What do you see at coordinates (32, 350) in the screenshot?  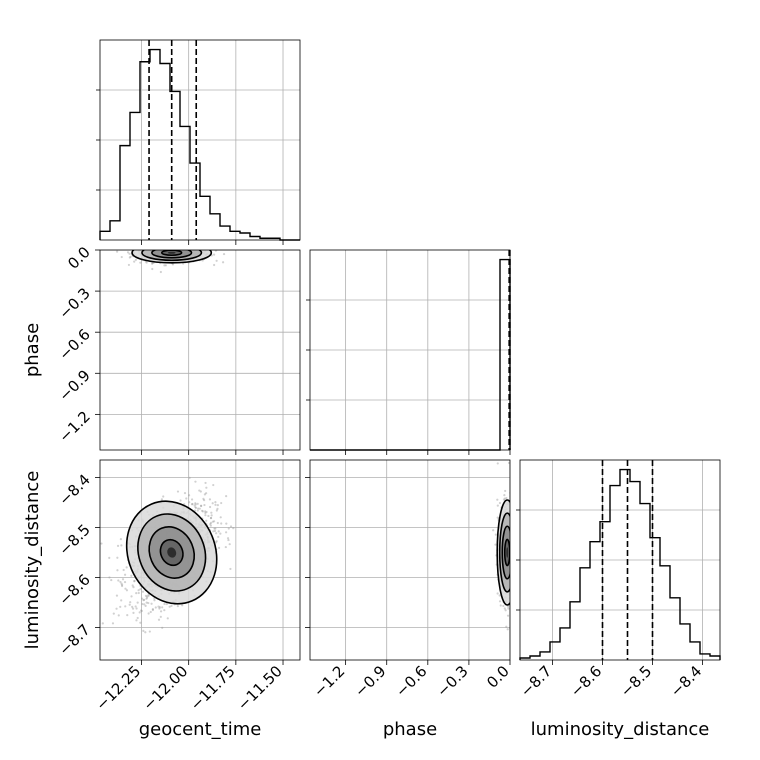 I see `axis-label-y-phase: phase` at bounding box center [32, 350].